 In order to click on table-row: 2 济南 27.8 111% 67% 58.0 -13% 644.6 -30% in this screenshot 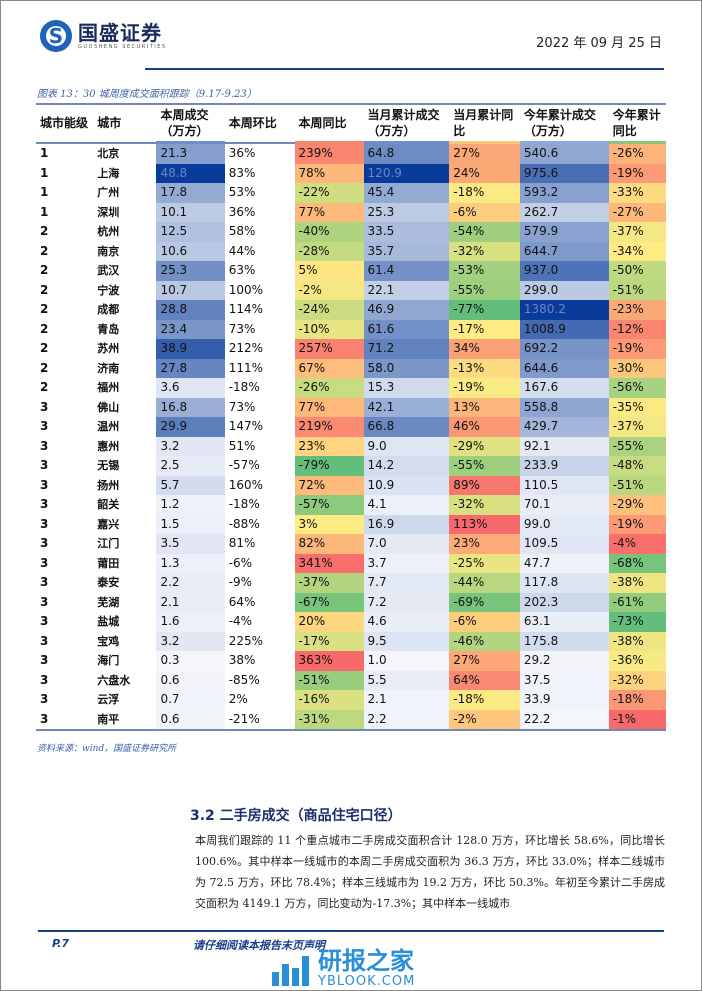, I will do `click(351, 368)`.